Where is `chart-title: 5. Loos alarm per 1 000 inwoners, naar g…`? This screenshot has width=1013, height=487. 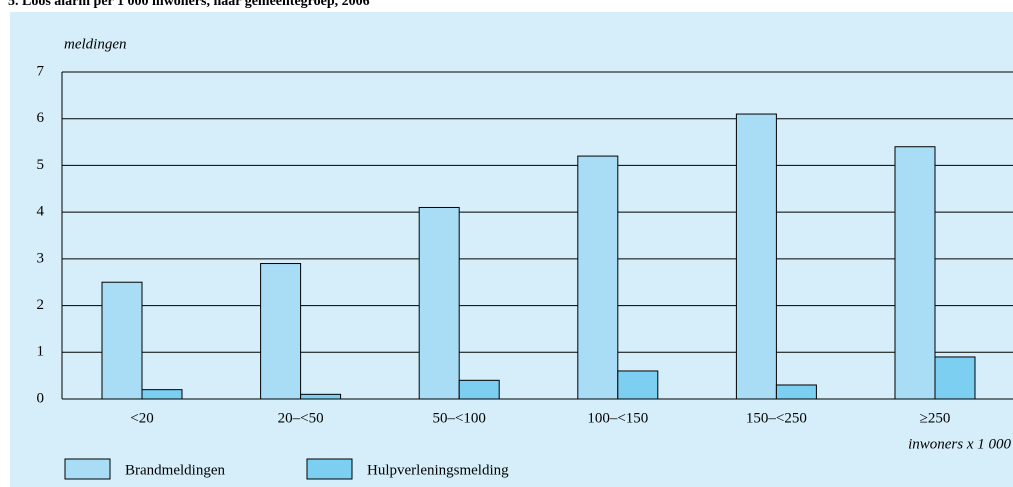
chart-title: 5. Loos alarm per 1 000 inwoners, naar g… is located at coordinates (189, 4).